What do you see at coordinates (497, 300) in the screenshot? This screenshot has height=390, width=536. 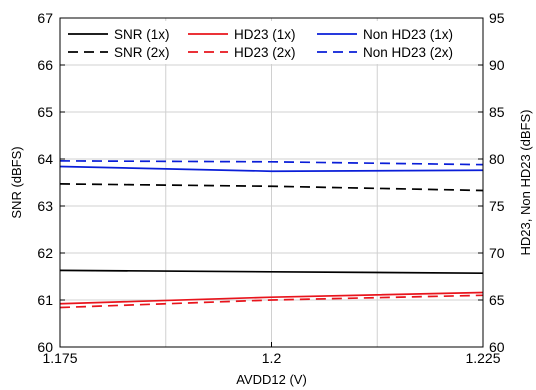 I see `right-tick-label: 65` at bounding box center [497, 300].